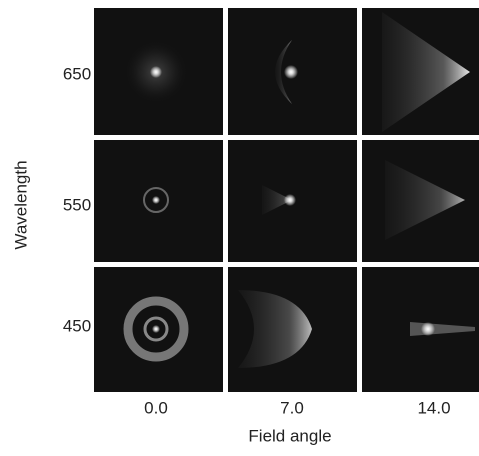 The height and width of the screenshot is (456, 479). Describe the element at coordinates (77, 204) in the screenshot. I see `row-label: 550` at that location.